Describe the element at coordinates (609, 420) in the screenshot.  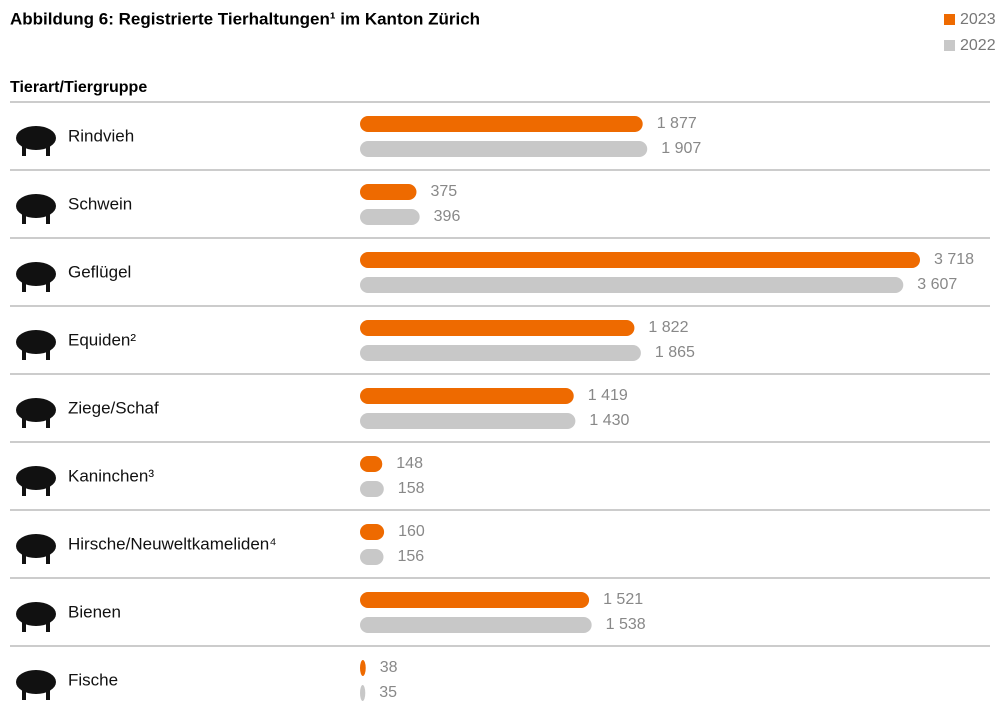
I see `value-label: 1 430` at that location.